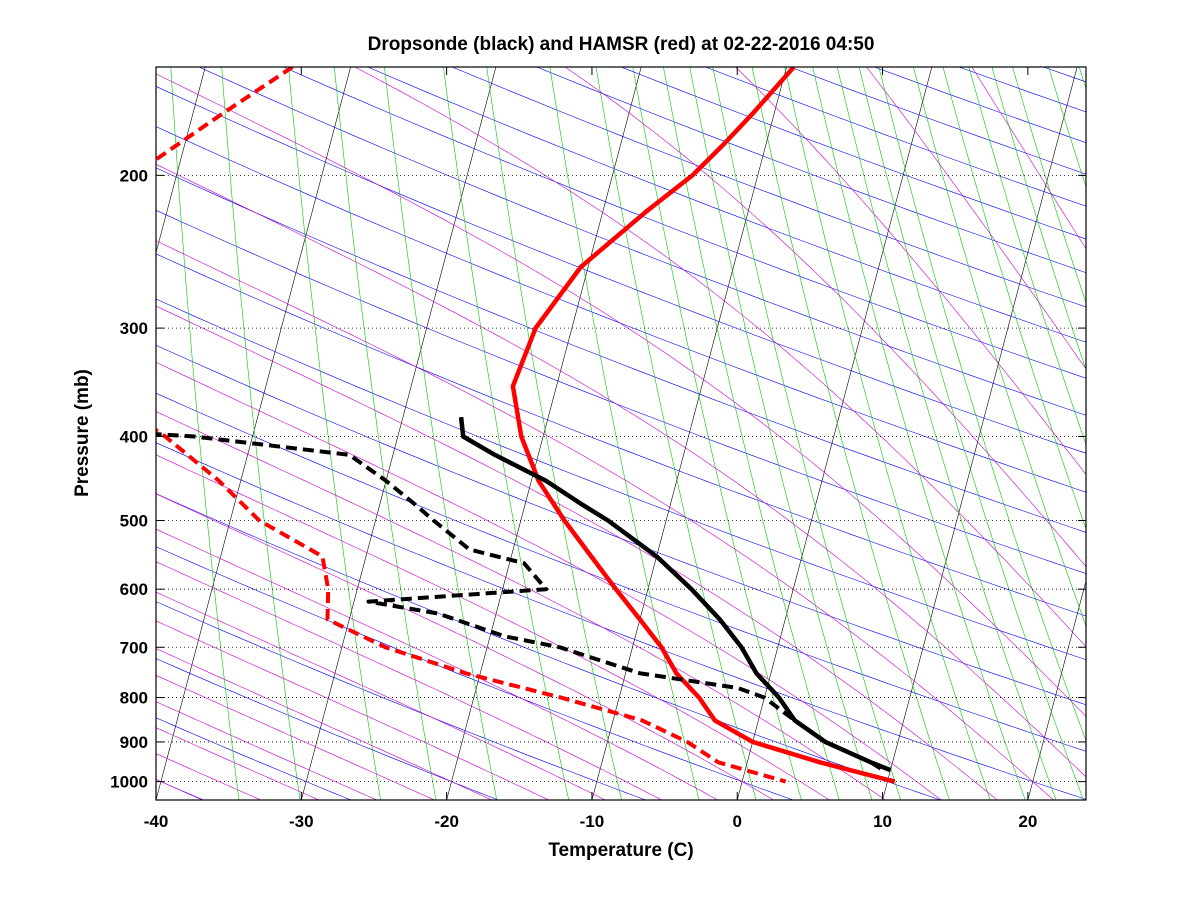 The width and height of the screenshot is (1200, 900). What do you see at coordinates (301, 821) in the screenshot?
I see `x-tick-label: -30` at bounding box center [301, 821].